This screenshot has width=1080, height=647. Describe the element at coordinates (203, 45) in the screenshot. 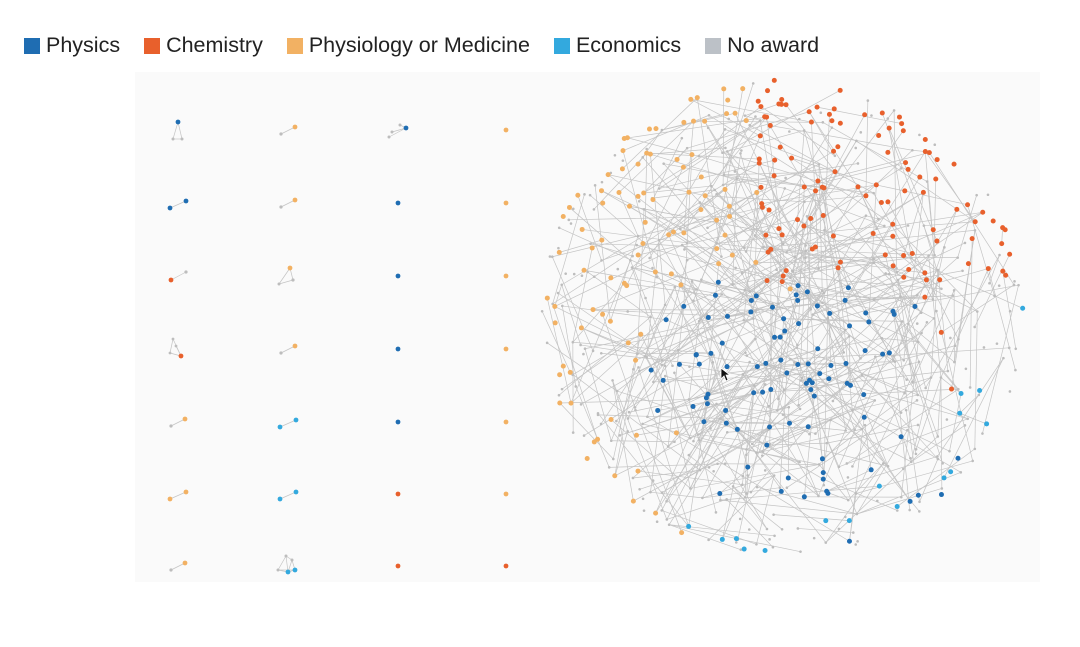

I see `legend-item-chemistry: Chemistry` at that location.